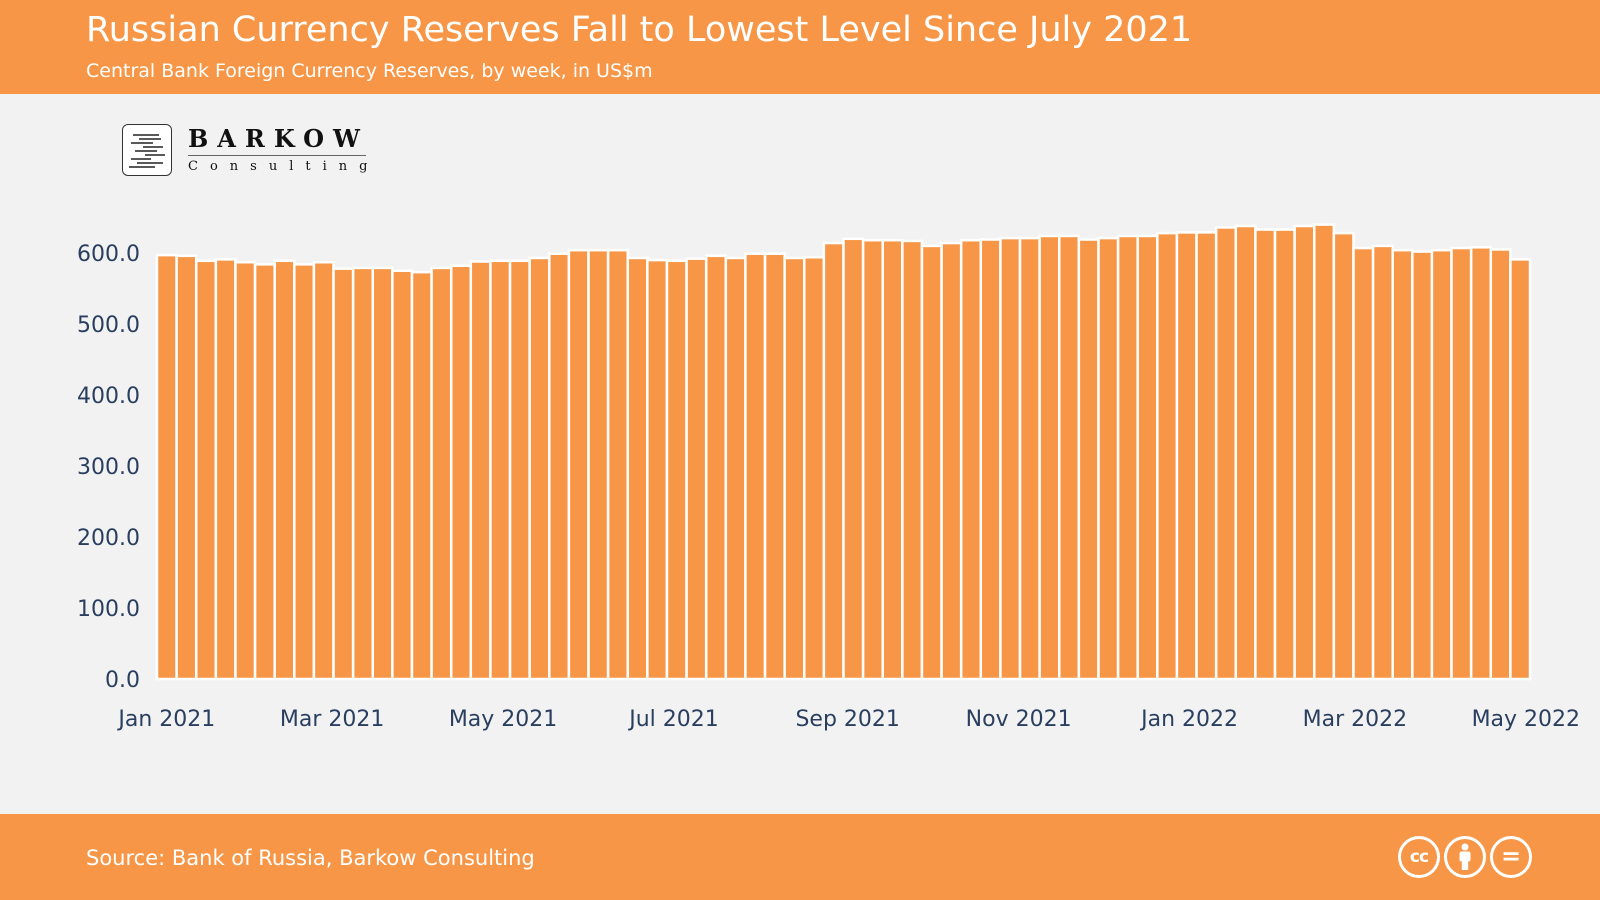  I want to click on y-tick-label: 200.0, so click(108, 538).